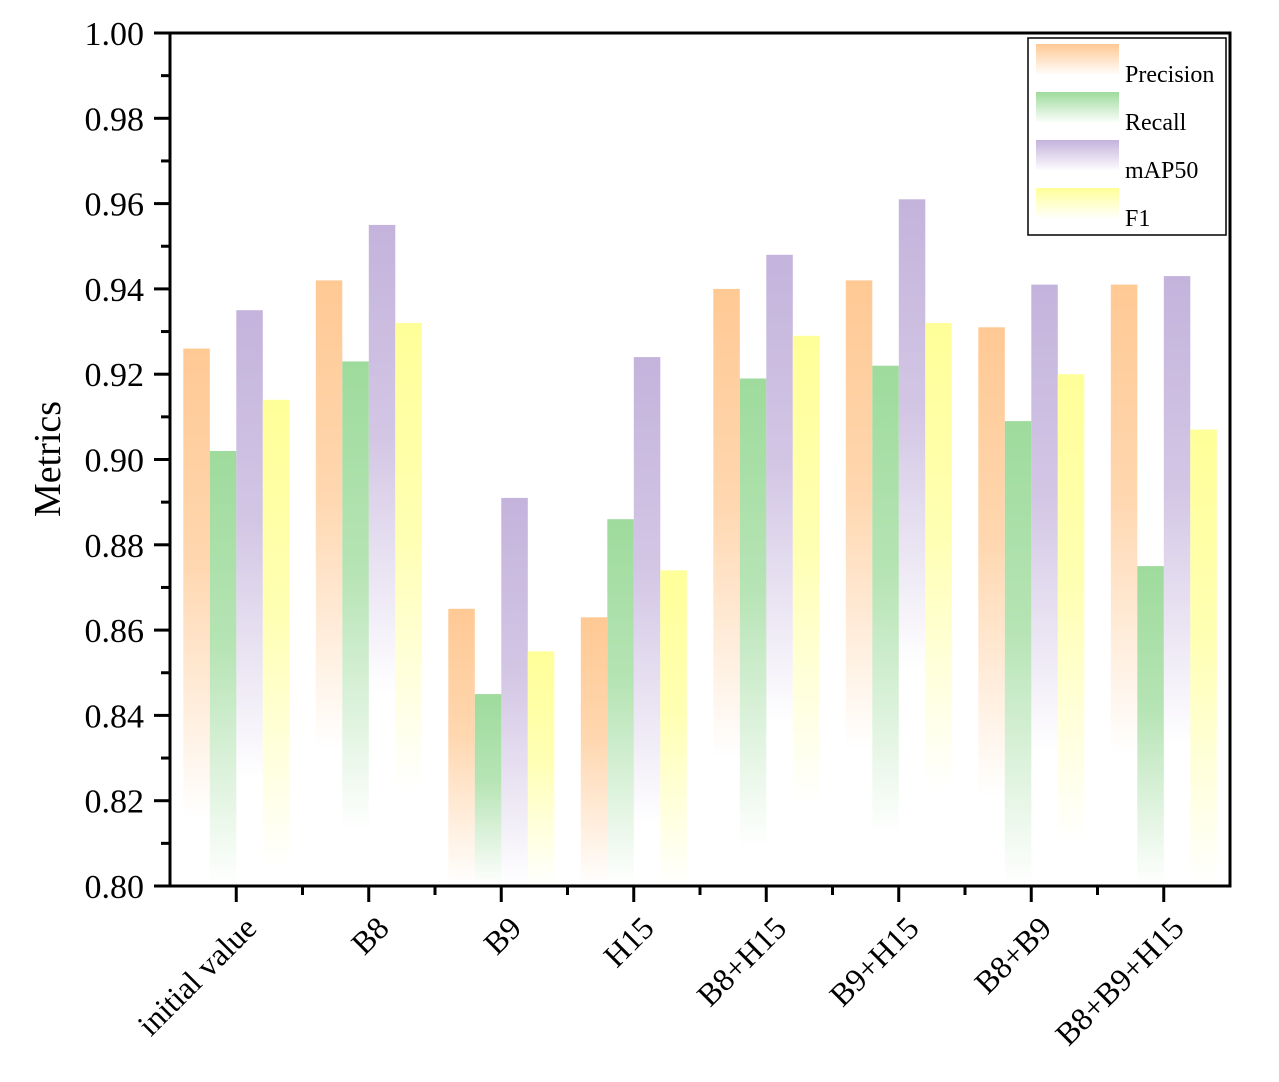 The width and height of the screenshot is (1279, 1082). Describe the element at coordinates (1156, 123) in the screenshot. I see `legend-label-recall: Recall` at that location.